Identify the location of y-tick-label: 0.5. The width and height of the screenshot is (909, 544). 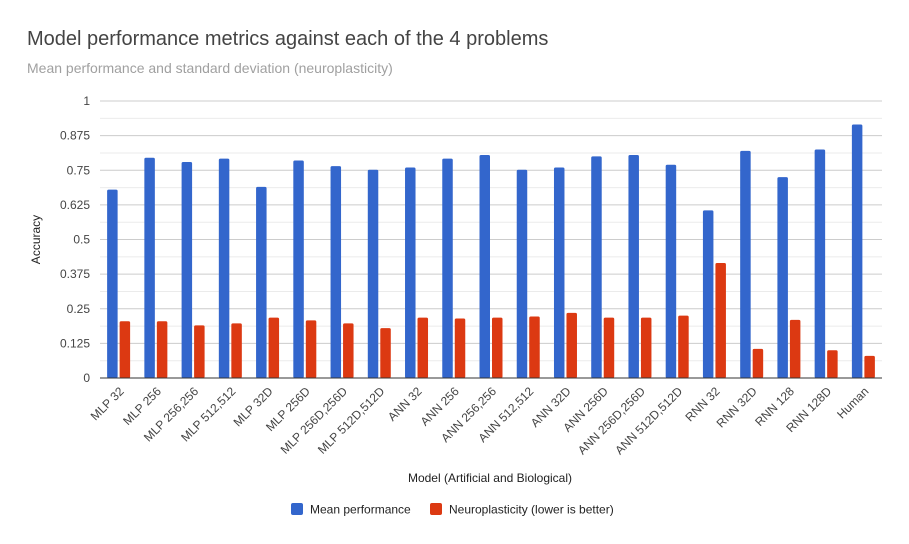
(81, 240).